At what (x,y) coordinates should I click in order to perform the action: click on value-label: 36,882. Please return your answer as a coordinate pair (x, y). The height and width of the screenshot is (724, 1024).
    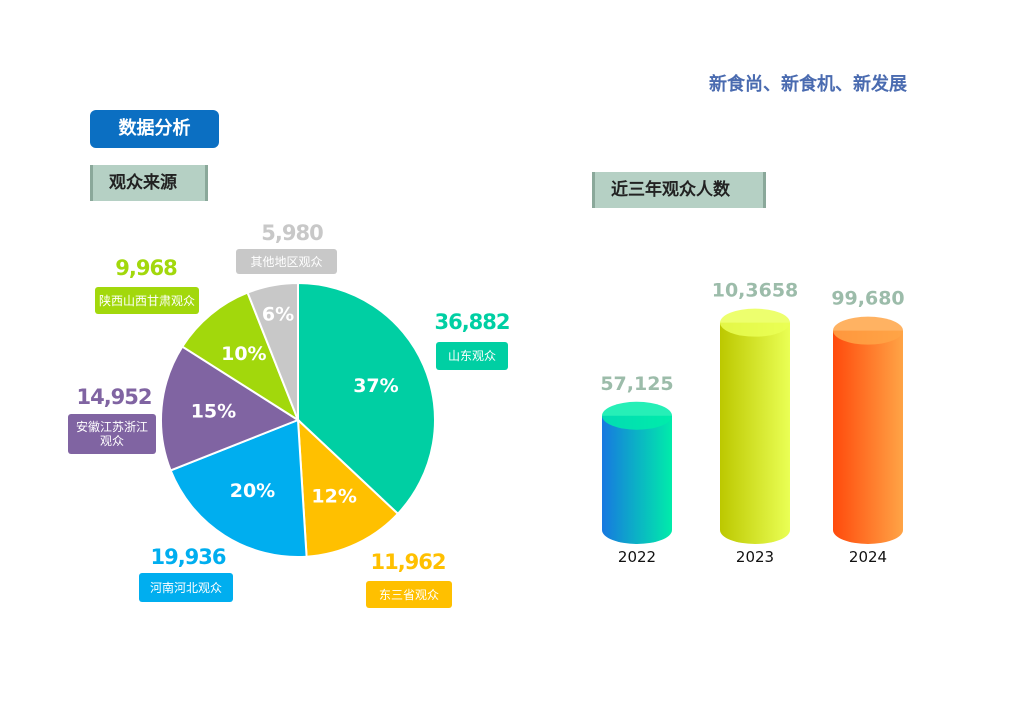
    Looking at the image, I should click on (472, 322).